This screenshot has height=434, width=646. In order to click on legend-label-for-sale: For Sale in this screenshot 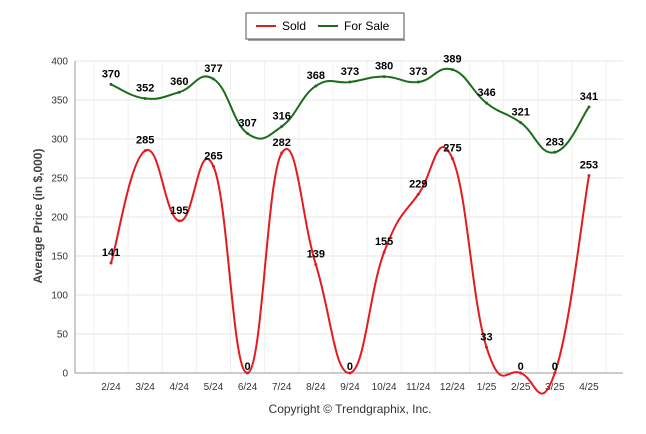, I will do `click(367, 26)`.